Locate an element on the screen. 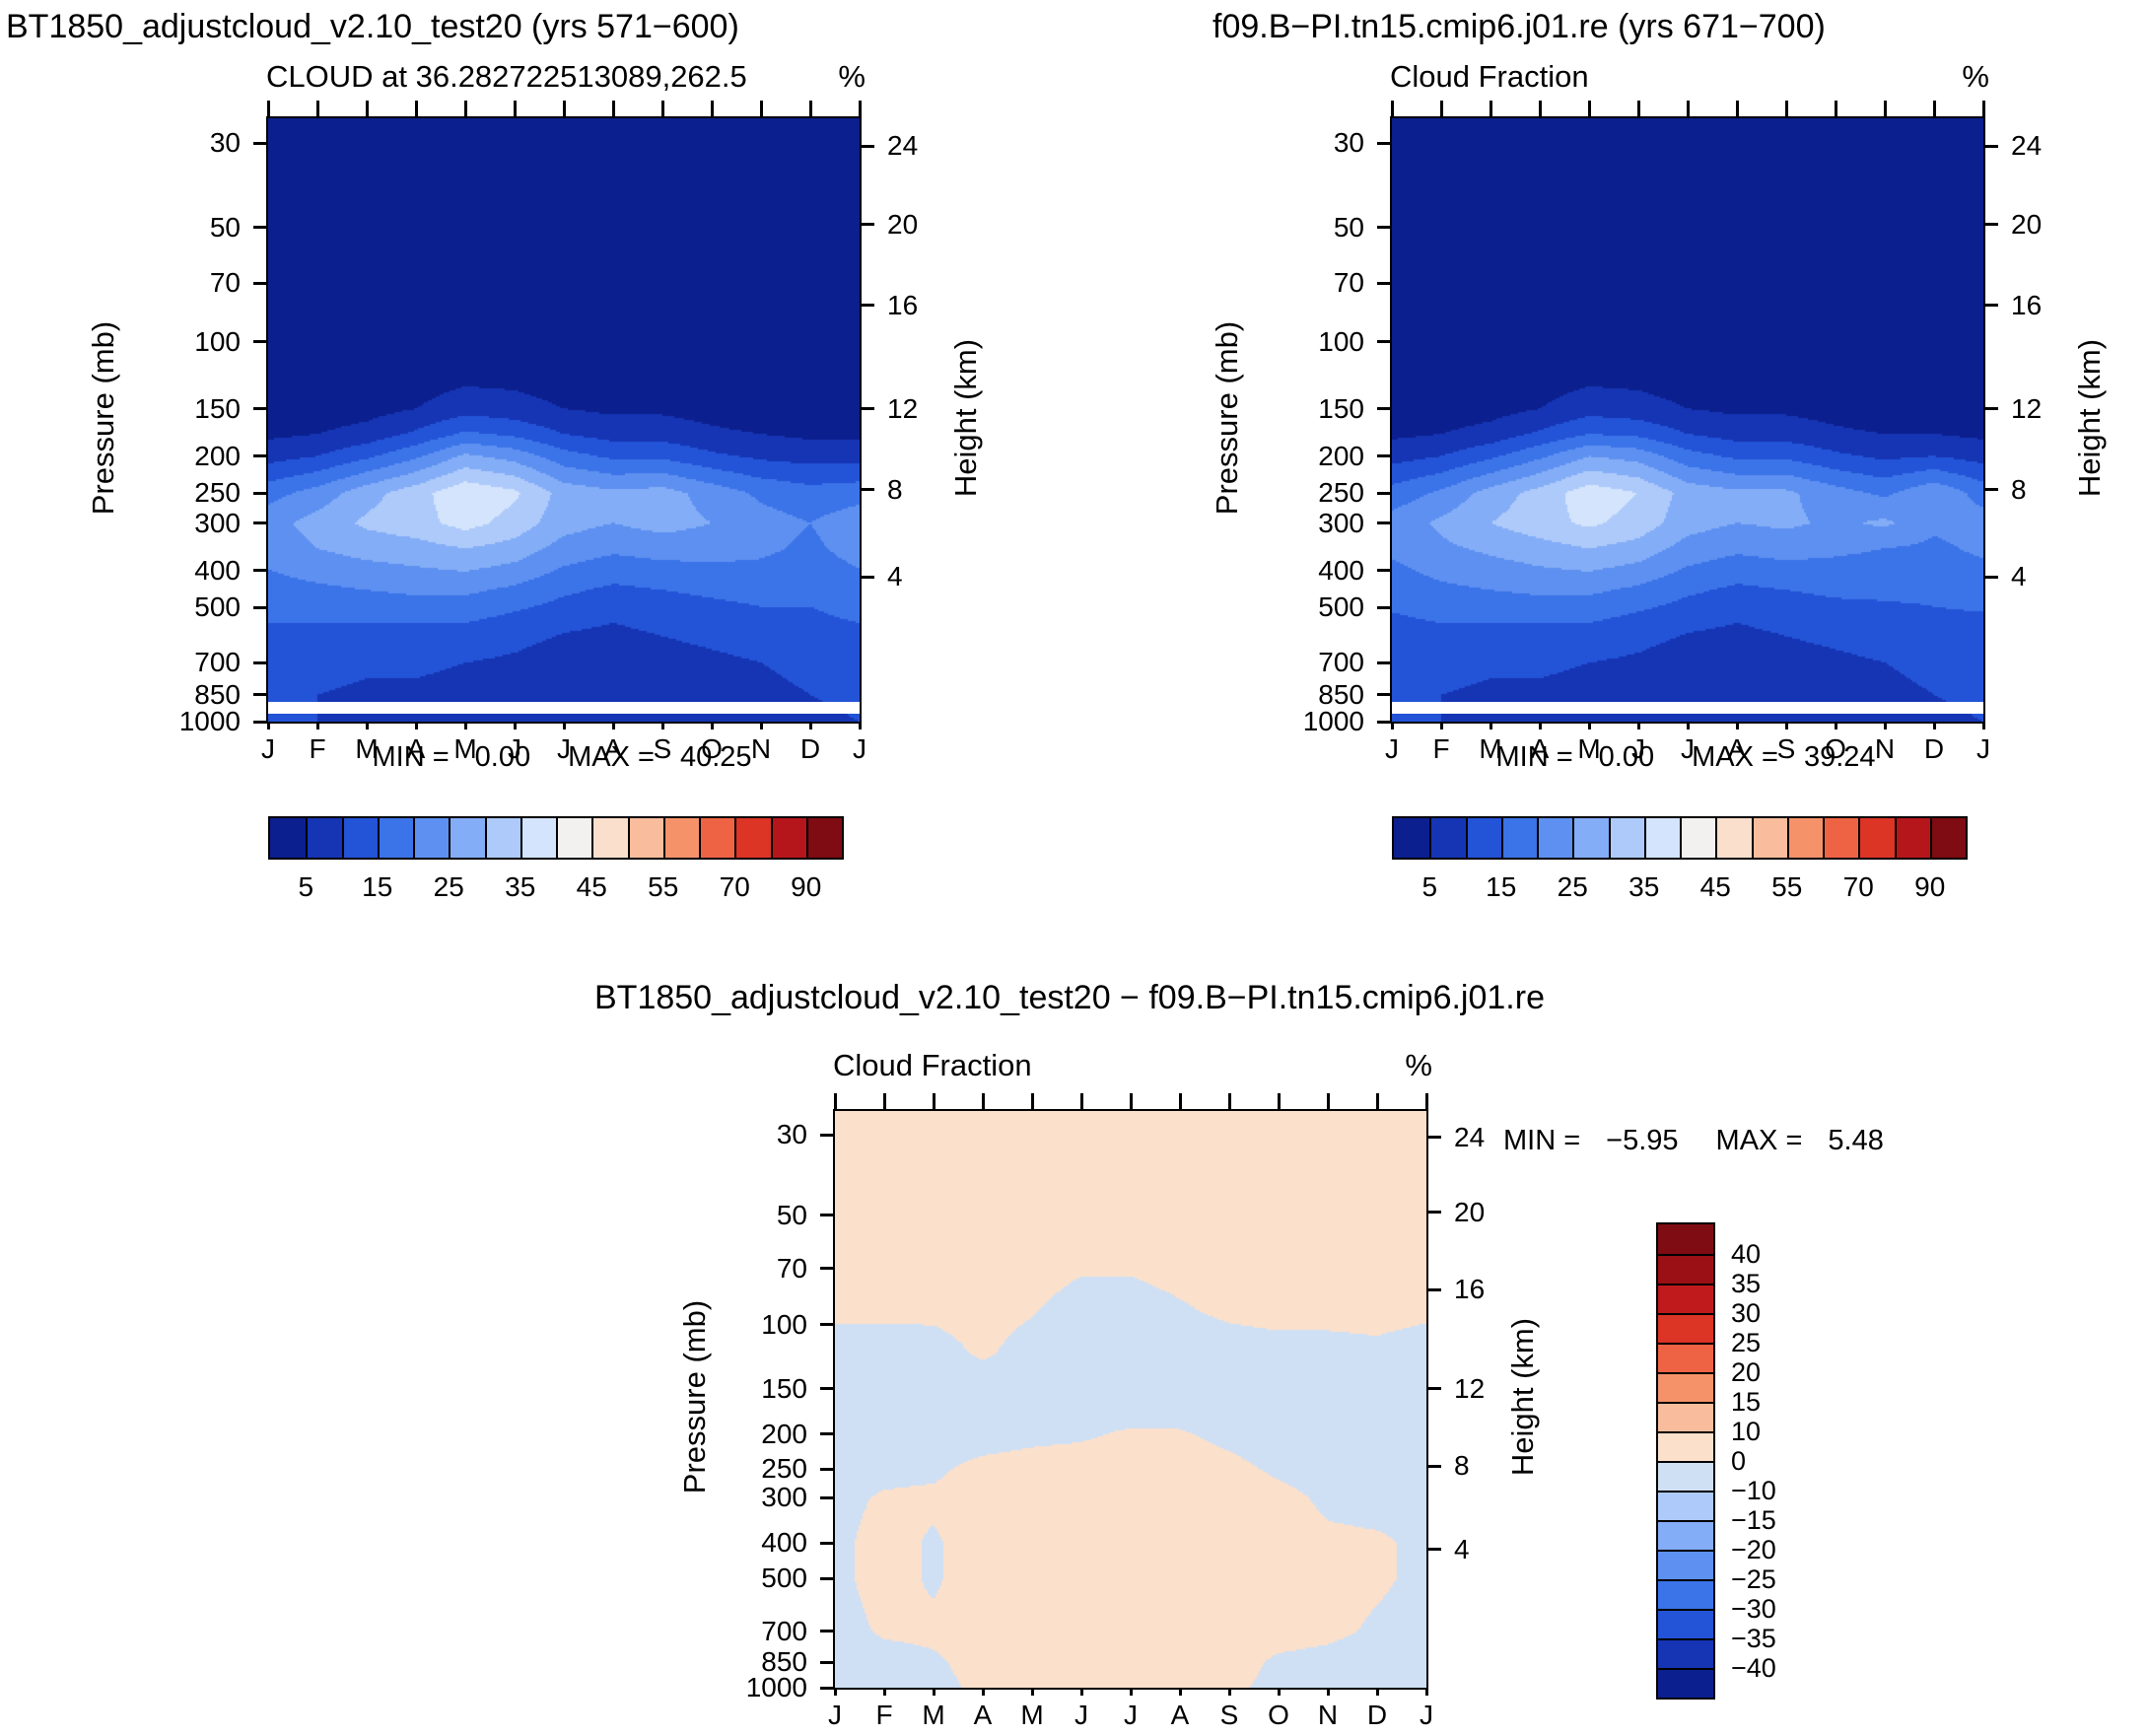 The width and height of the screenshot is (2148, 1736). colorbar-tick-label: 35 is located at coordinates (1746, 1283).